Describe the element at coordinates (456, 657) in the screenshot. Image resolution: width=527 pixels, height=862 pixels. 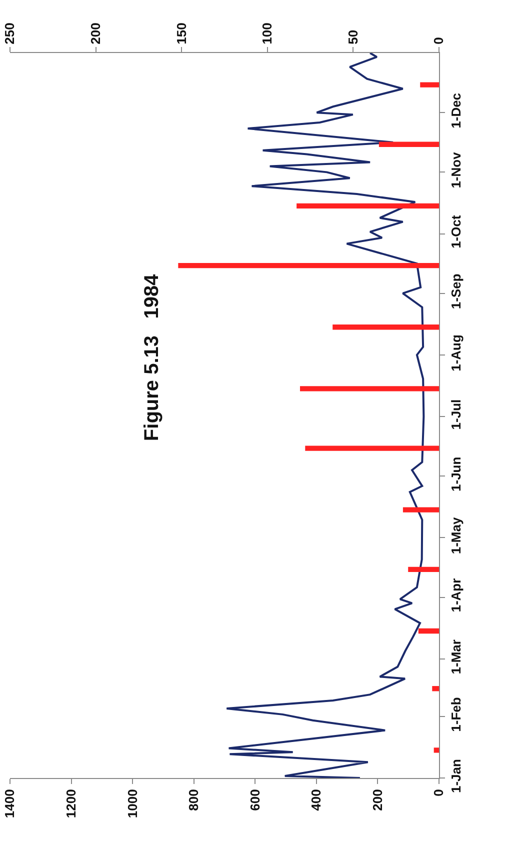
I see `y-tick-label: 1-Mar` at that location.